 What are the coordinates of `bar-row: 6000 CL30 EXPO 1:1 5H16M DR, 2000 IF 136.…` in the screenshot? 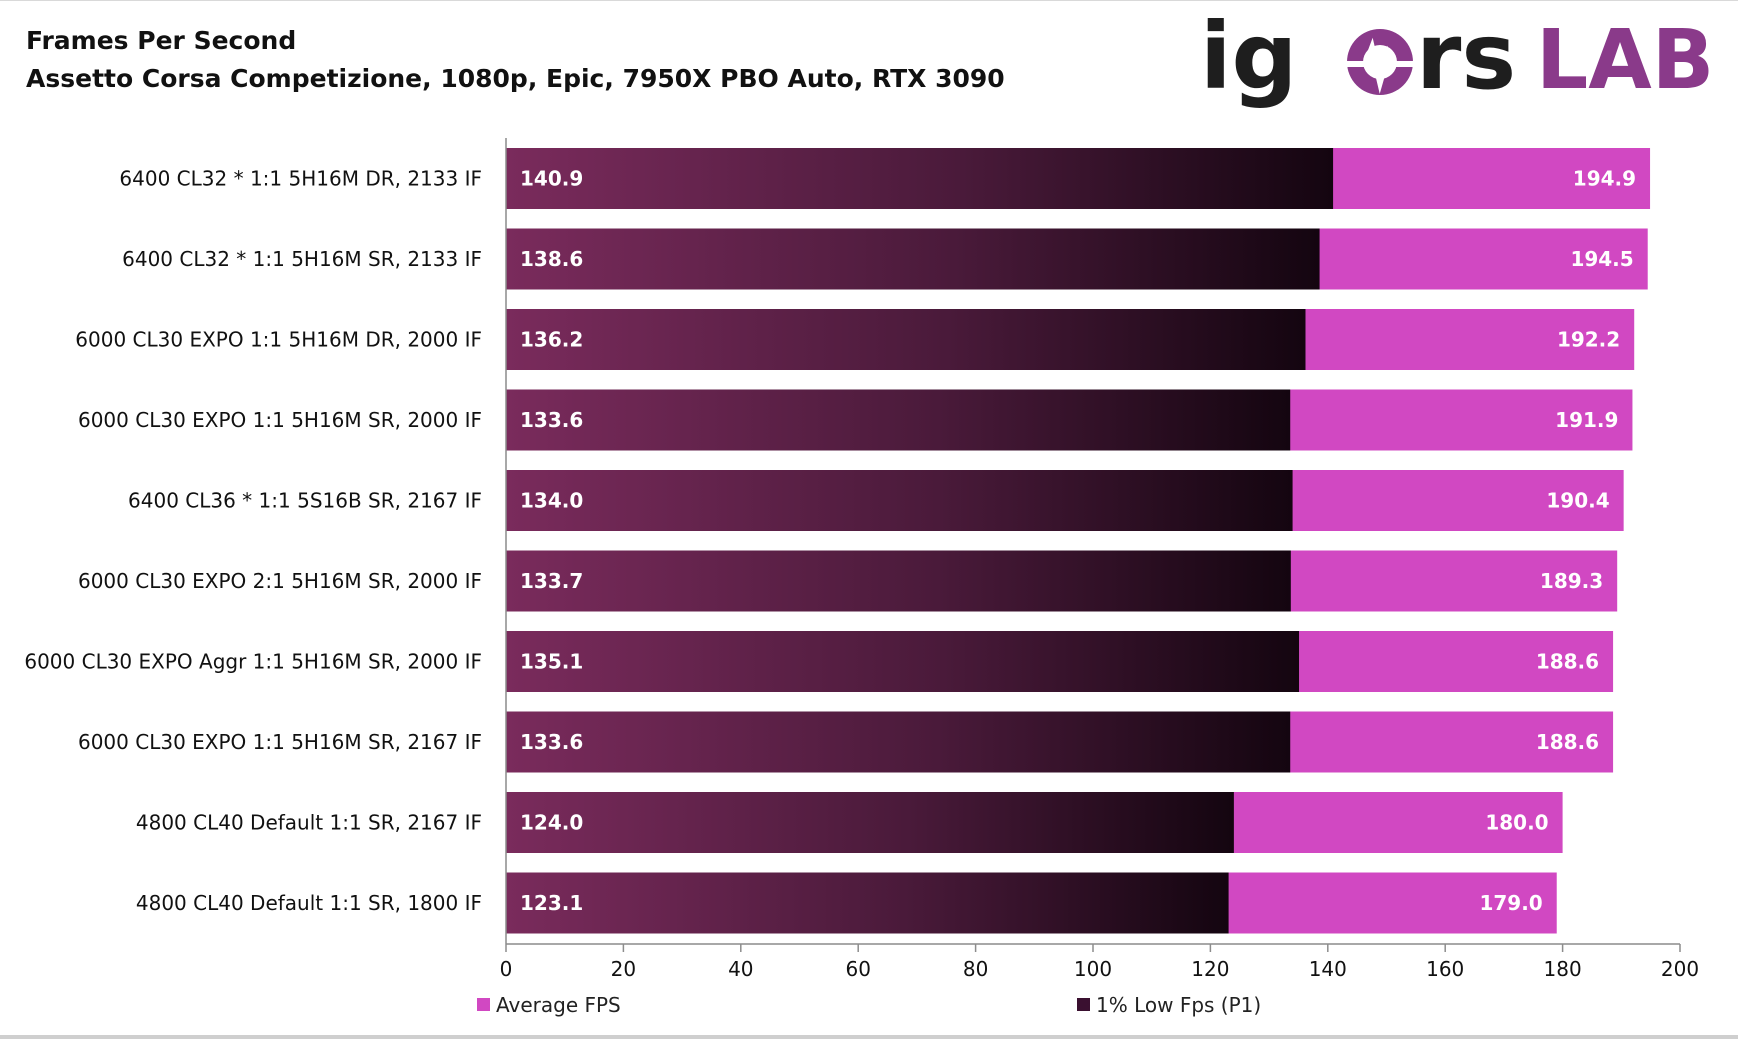 It's located at (855, 339).